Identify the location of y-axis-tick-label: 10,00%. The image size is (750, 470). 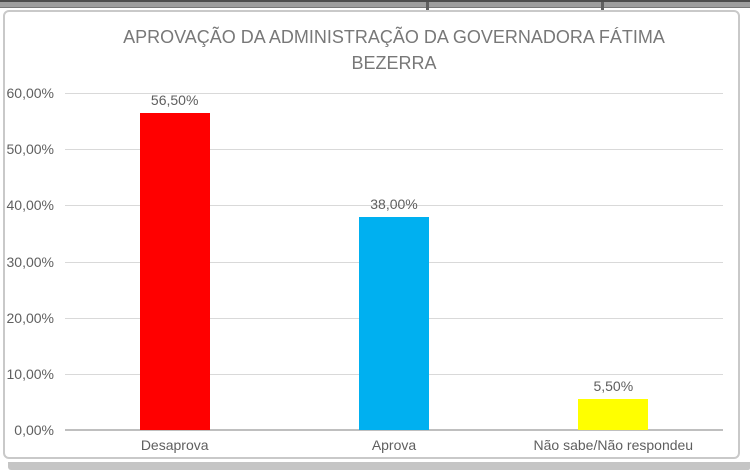
(30, 373).